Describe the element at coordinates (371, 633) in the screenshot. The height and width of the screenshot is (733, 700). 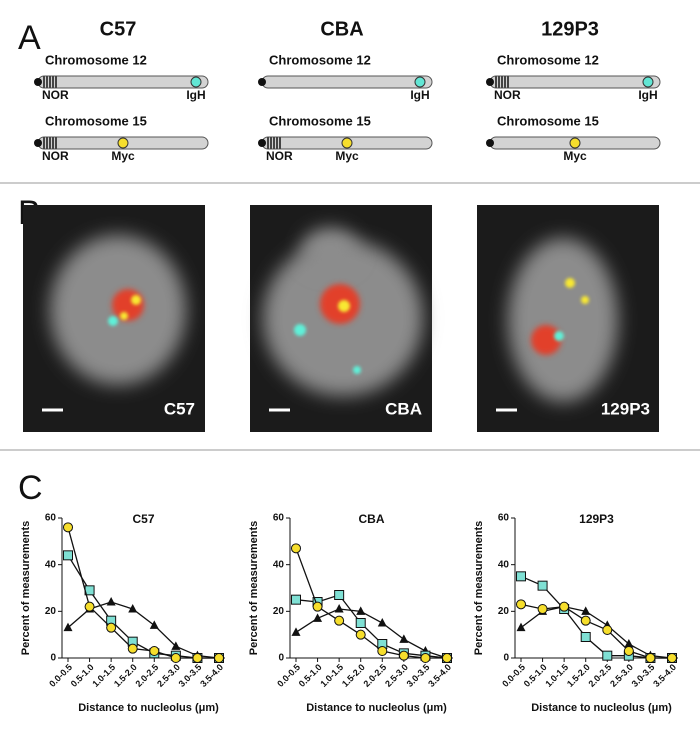
I see `series-line` at that location.